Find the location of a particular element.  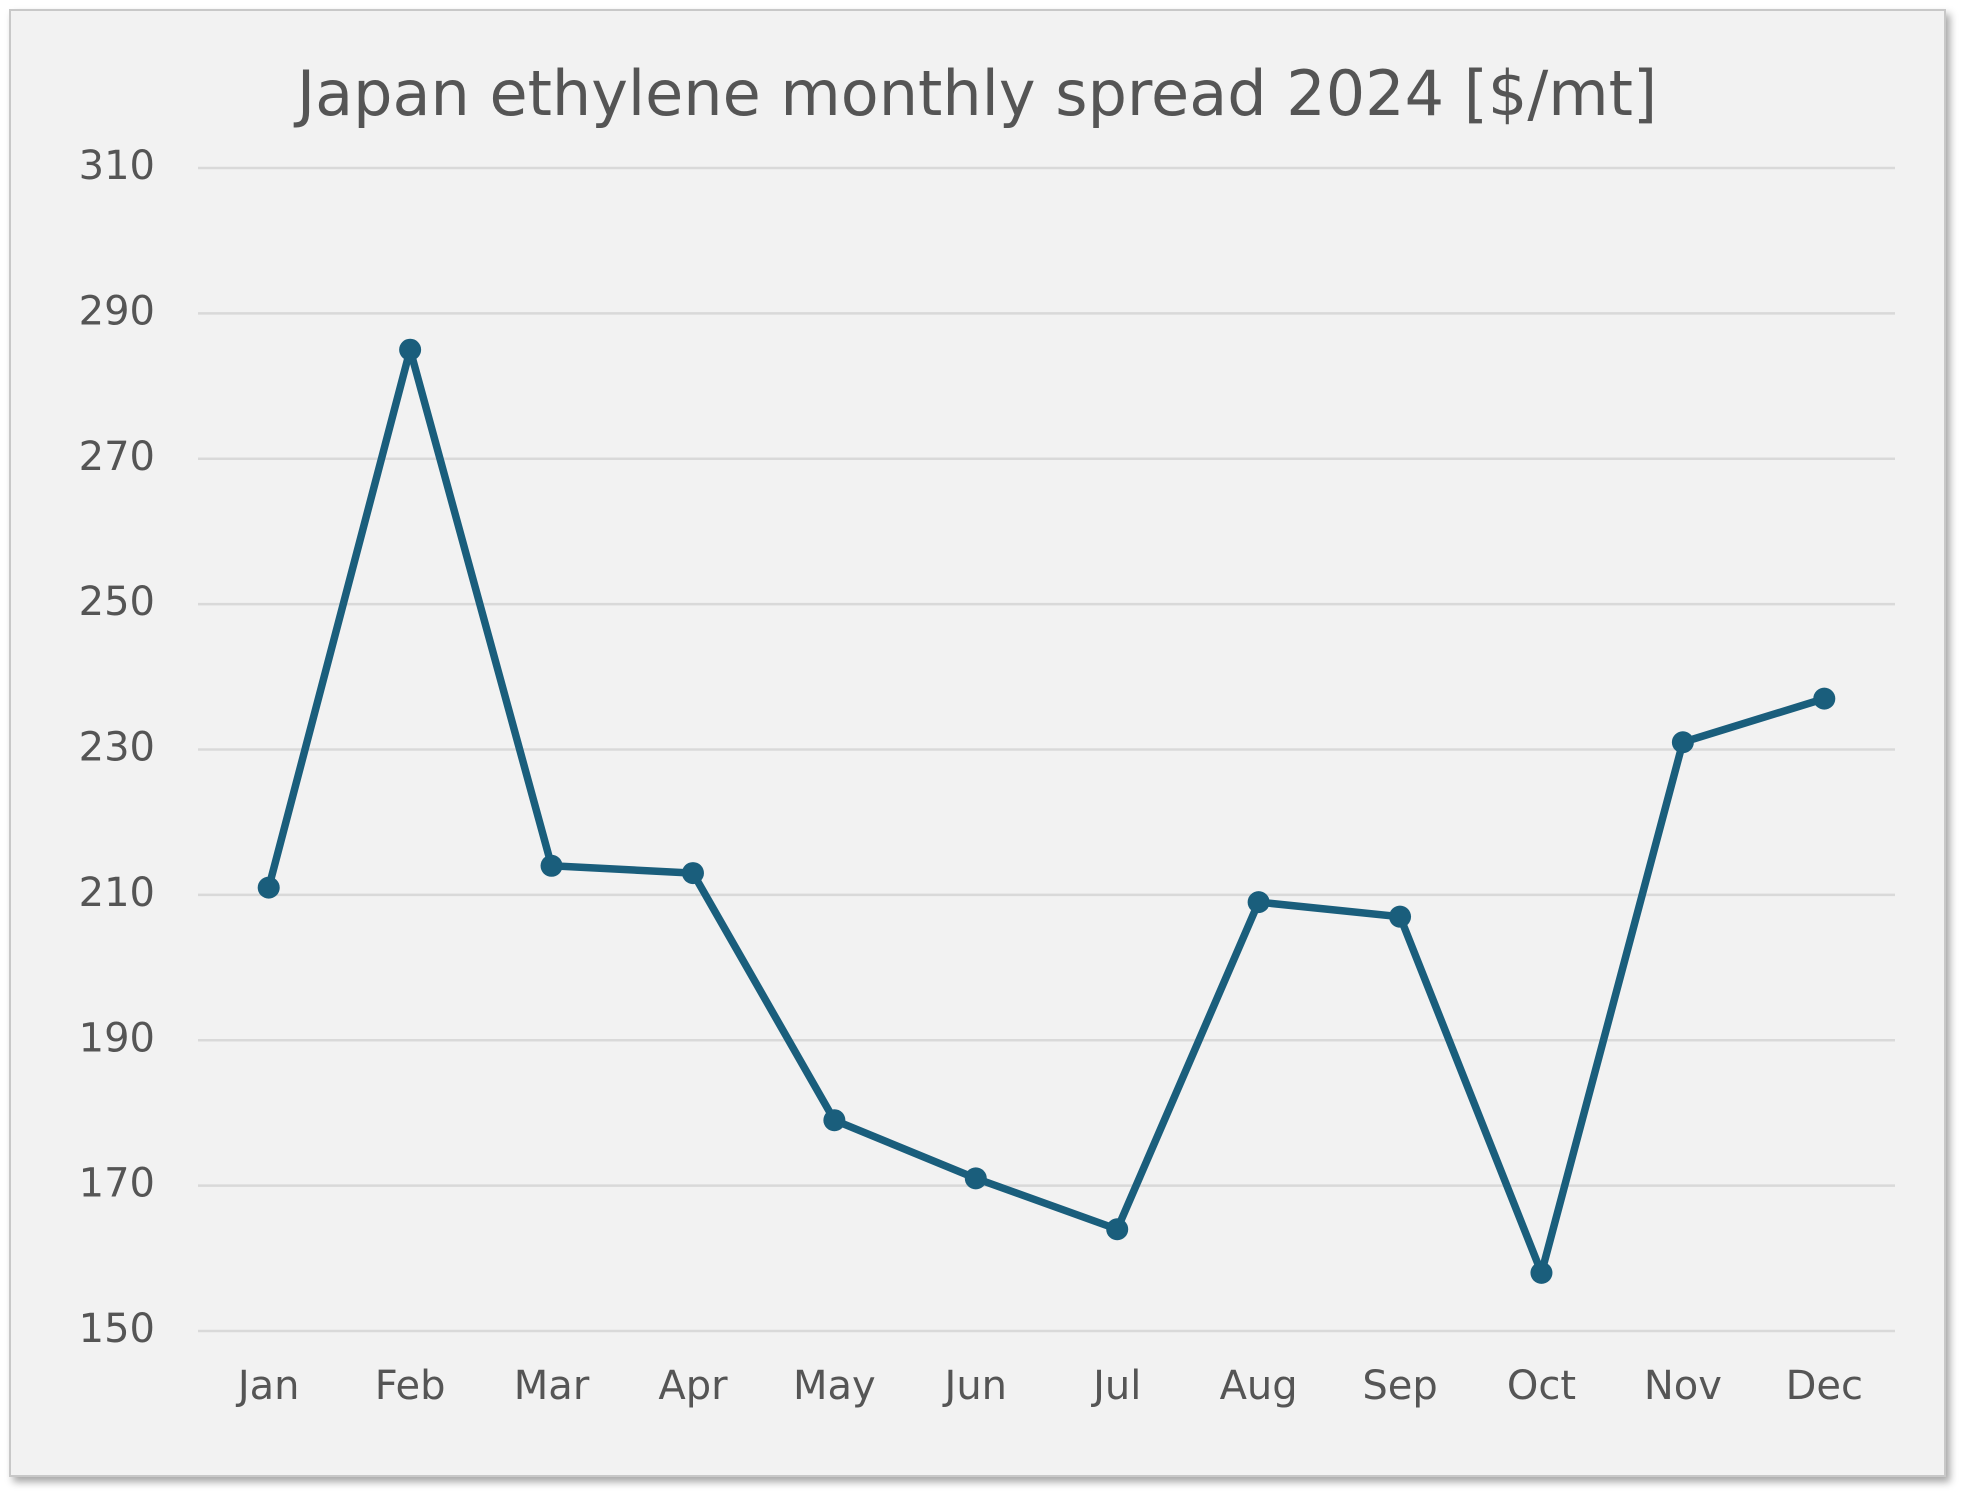

x-tick-label: Sep is located at coordinates (1399, 1386).